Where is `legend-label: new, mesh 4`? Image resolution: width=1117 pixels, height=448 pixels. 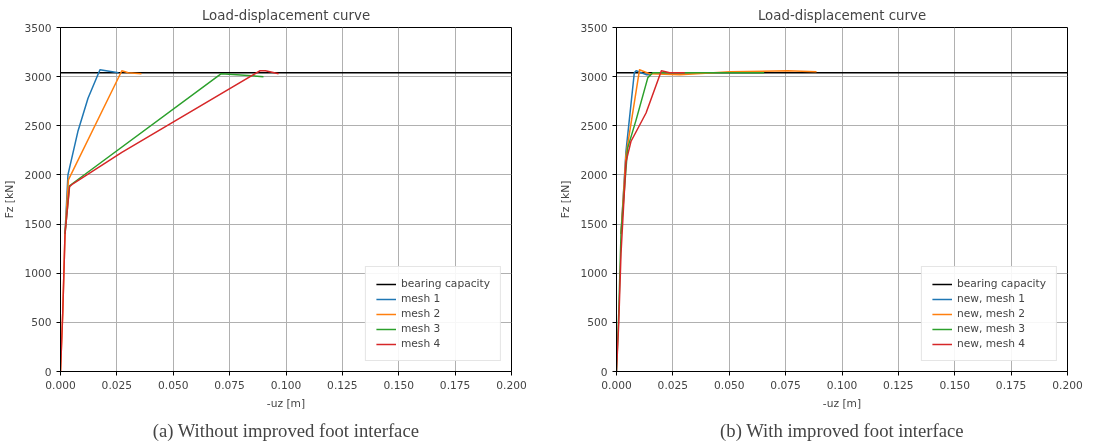
legend-label: new, mesh 4 is located at coordinates (991, 343).